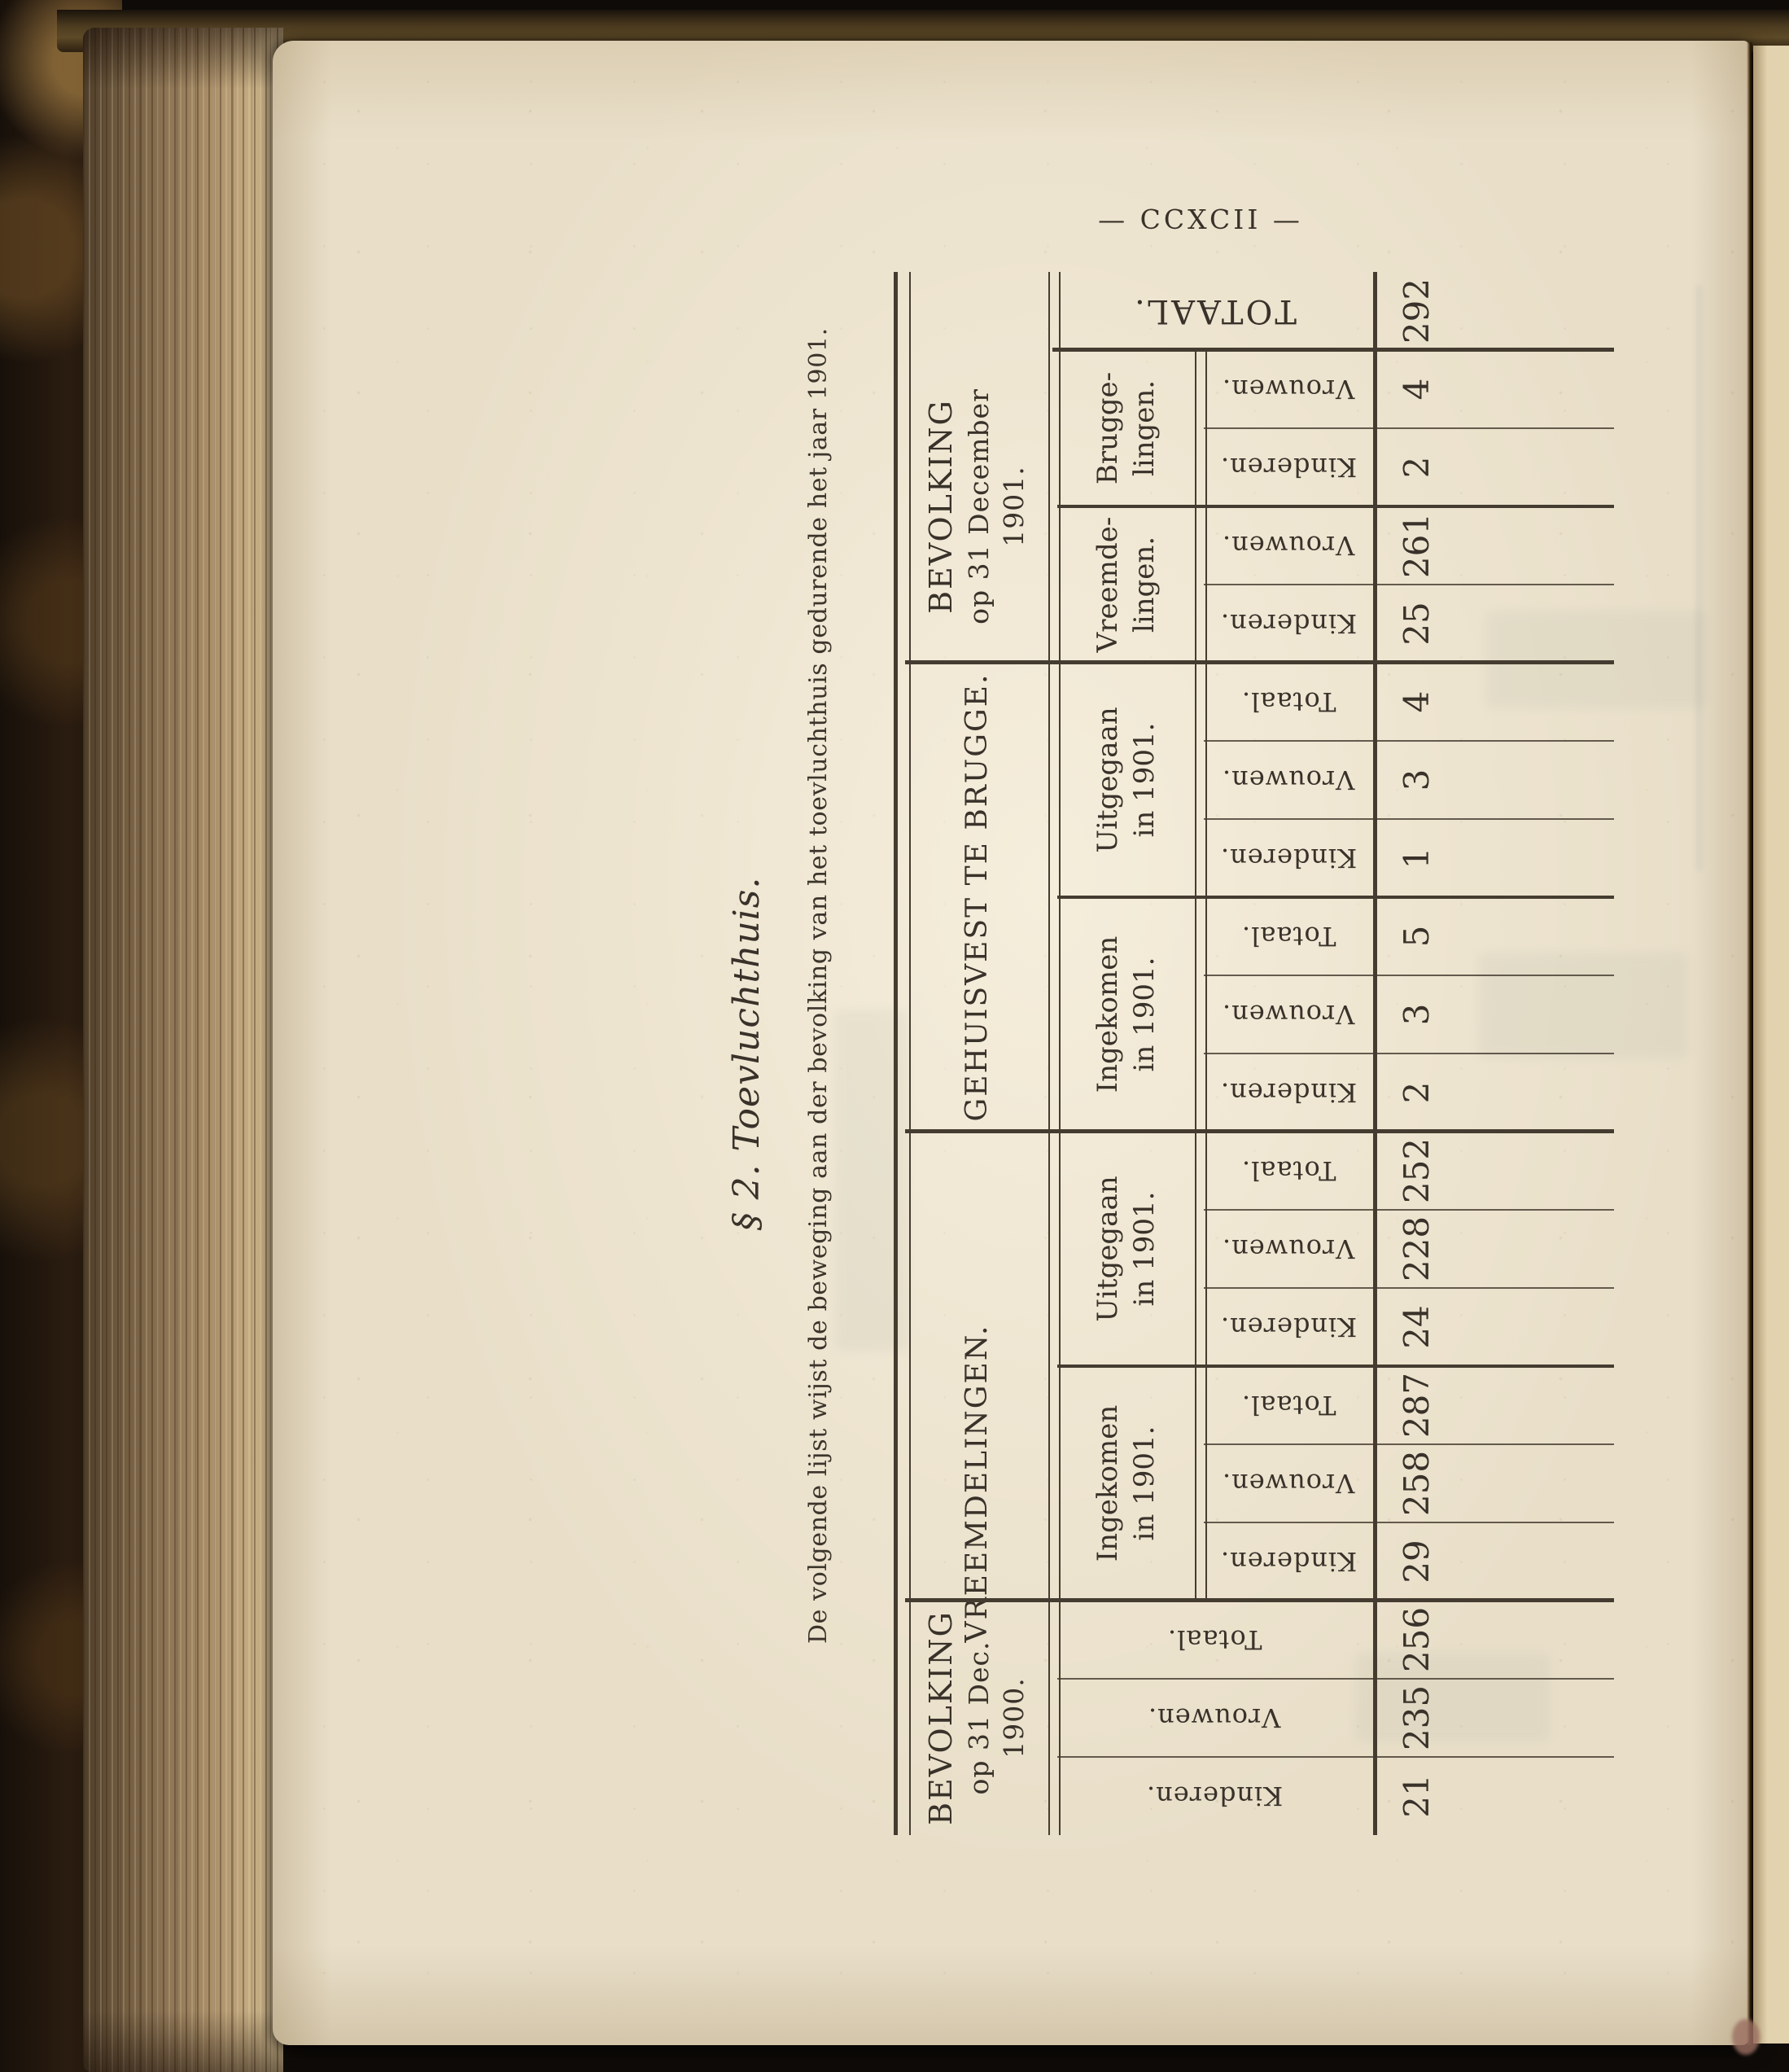 The width and height of the screenshot is (1789, 2072). Describe the element at coordinates (1417, 701) in the screenshot. I see `value-gehuisvest-uitgegaan-totaal: 4` at that location.